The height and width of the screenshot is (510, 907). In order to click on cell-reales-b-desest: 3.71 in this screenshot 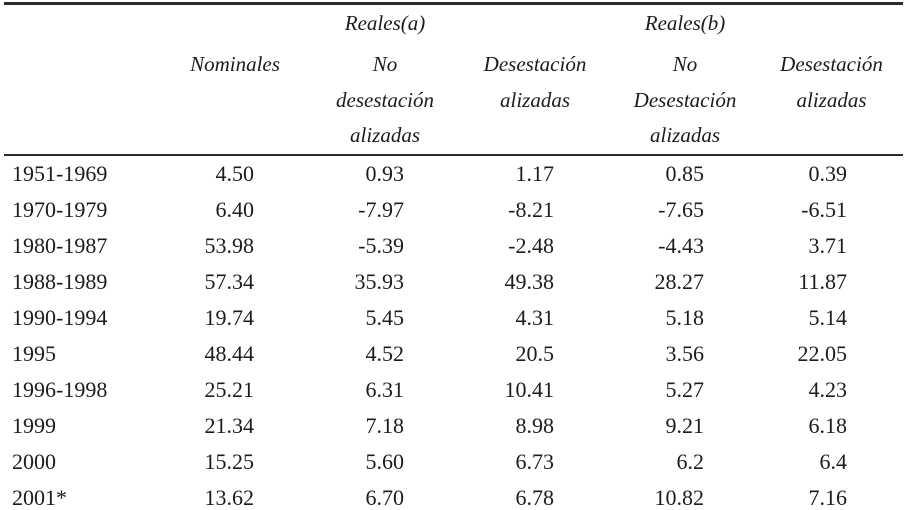, I will do `click(828, 246)`.